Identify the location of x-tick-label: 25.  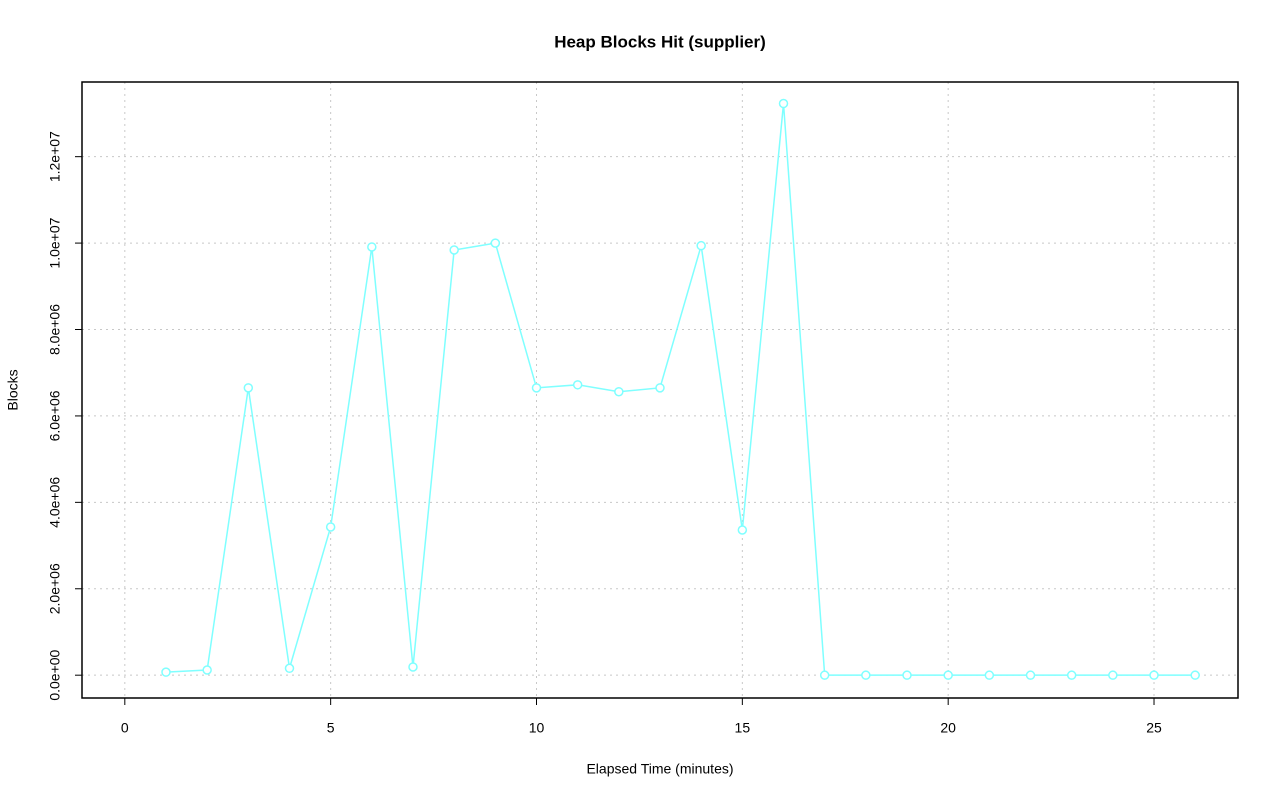
(1154, 728).